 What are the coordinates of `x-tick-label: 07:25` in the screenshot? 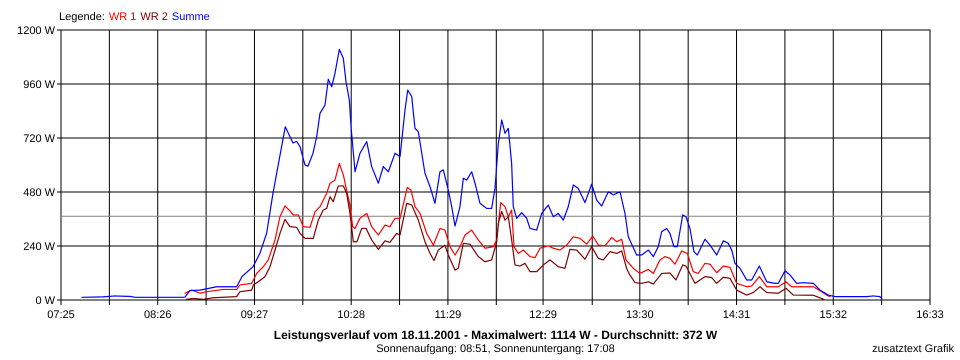 It's located at (61, 315).